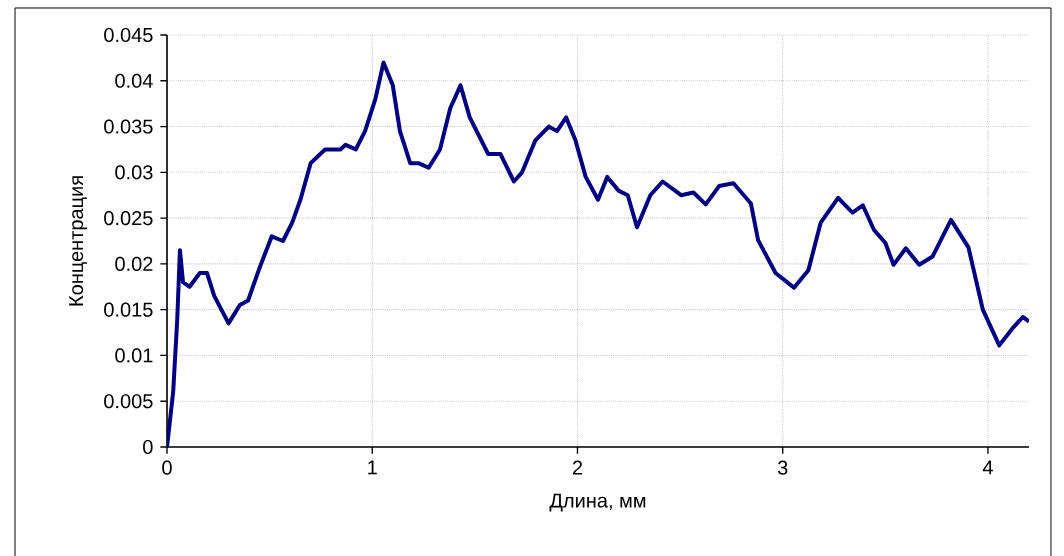 This screenshot has height=556, width=1064. What do you see at coordinates (372, 467) in the screenshot?
I see `x-tick-label: 1` at bounding box center [372, 467].